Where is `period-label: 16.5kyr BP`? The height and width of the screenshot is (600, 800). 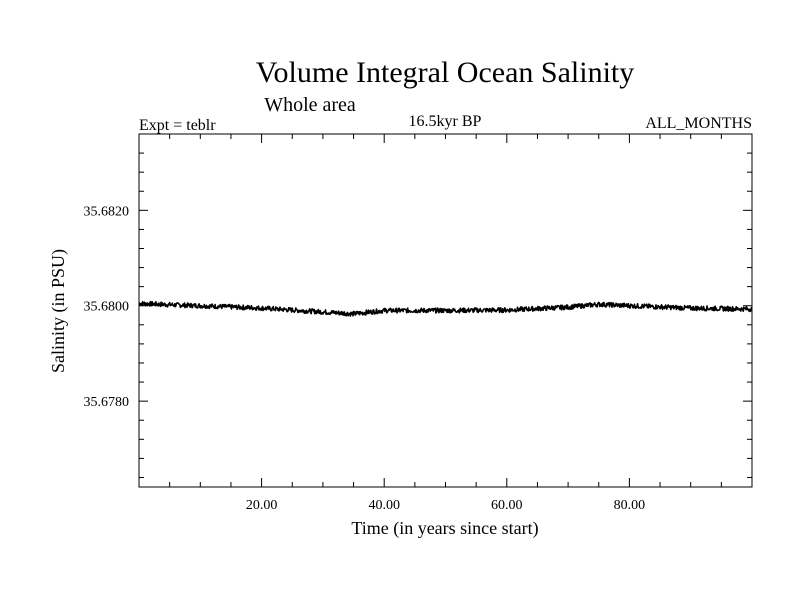 period-label: 16.5kyr BP is located at coordinates (445, 121).